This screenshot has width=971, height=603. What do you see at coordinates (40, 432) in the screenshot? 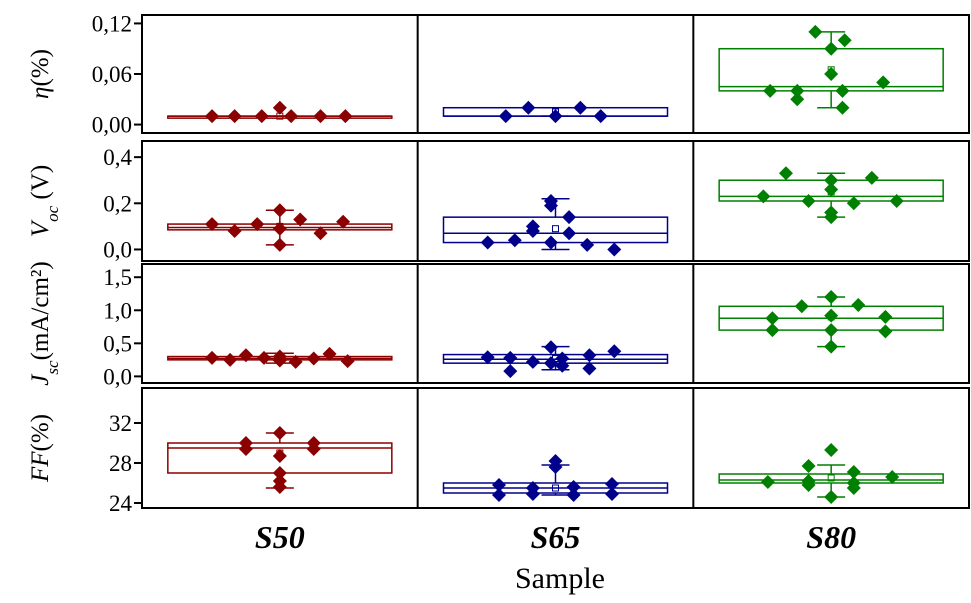
I see `y-title-unit: (%)` at bounding box center [40, 432].